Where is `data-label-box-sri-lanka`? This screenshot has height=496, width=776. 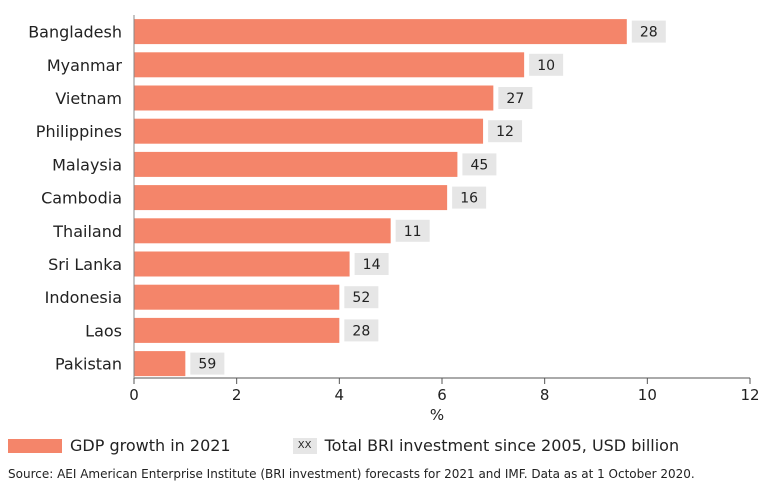 data-label-box-sri-lanka is located at coordinates (371, 264).